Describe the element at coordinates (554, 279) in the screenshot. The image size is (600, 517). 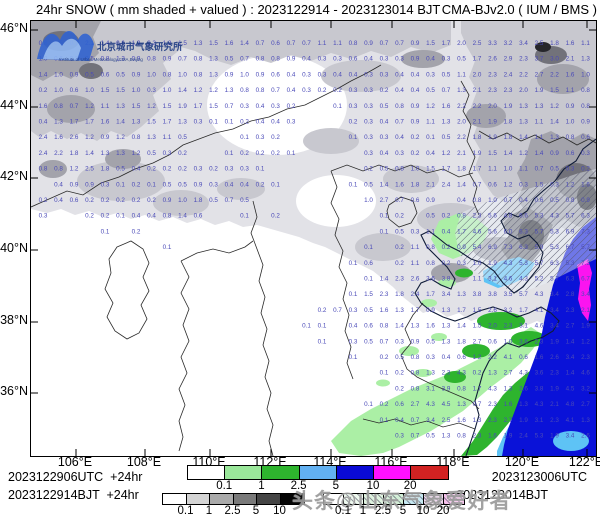
I see `svg-text: 5.7` at that location.